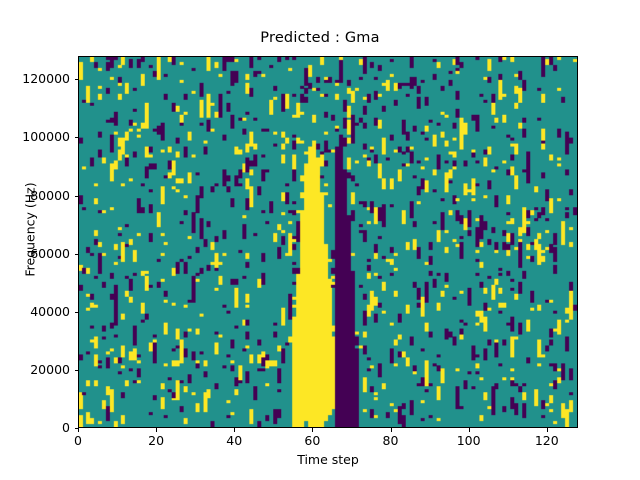  What do you see at coordinates (312, 440) in the screenshot?
I see `x-tick-label: 60` at bounding box center [312, 440].